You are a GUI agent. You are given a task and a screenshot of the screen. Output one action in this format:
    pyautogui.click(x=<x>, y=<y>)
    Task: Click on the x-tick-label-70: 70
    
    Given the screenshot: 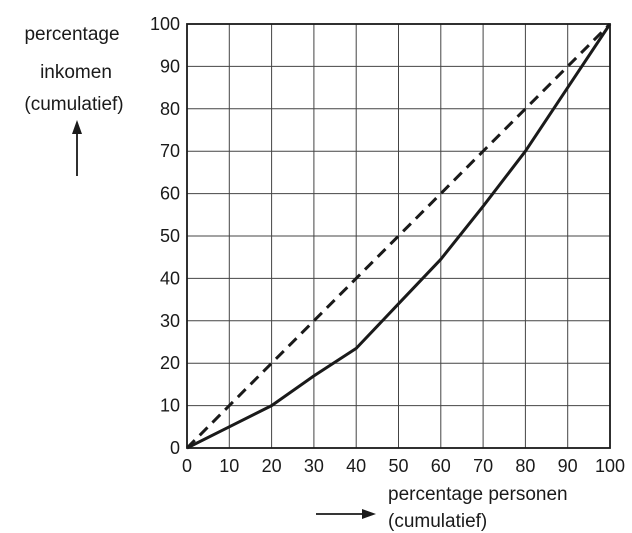 What is the action you would take?
    pyautogui.click(x=483, y=466)
    